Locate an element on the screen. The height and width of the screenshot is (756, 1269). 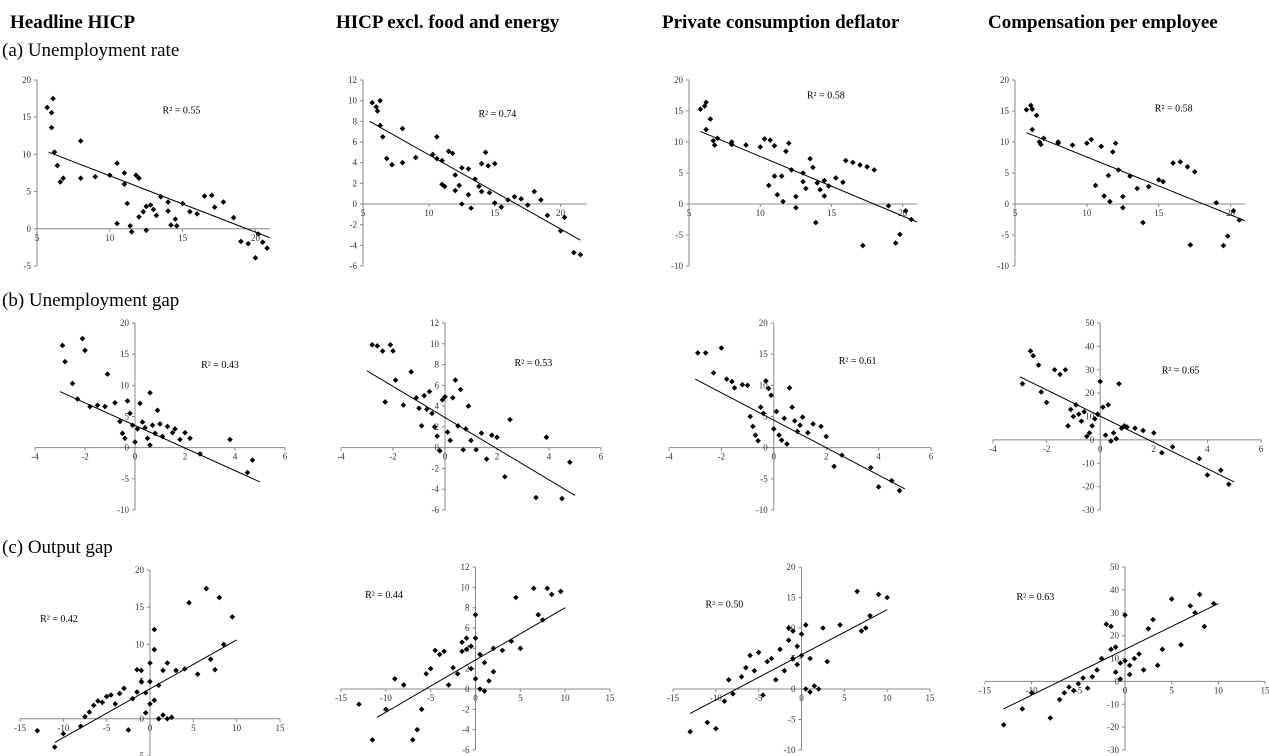
x-tick-label: 5 is located at coordinates (37, 238).